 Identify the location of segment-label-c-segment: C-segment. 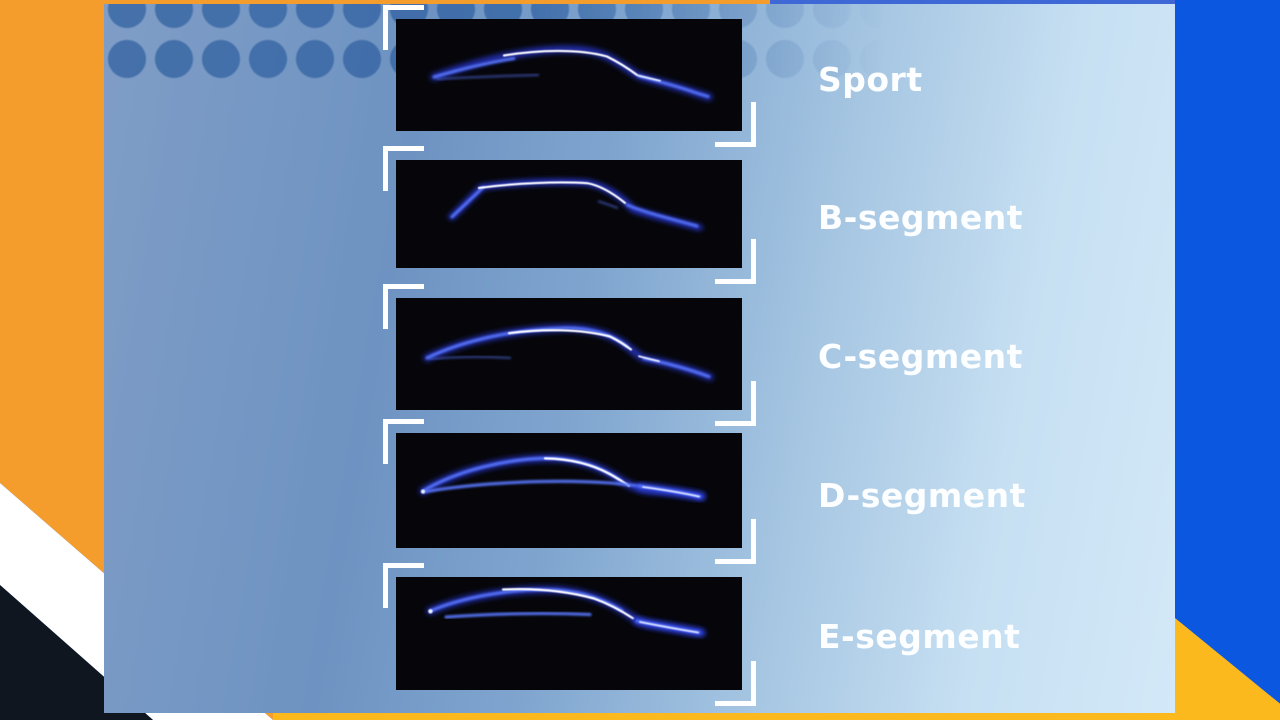
(920, 356).